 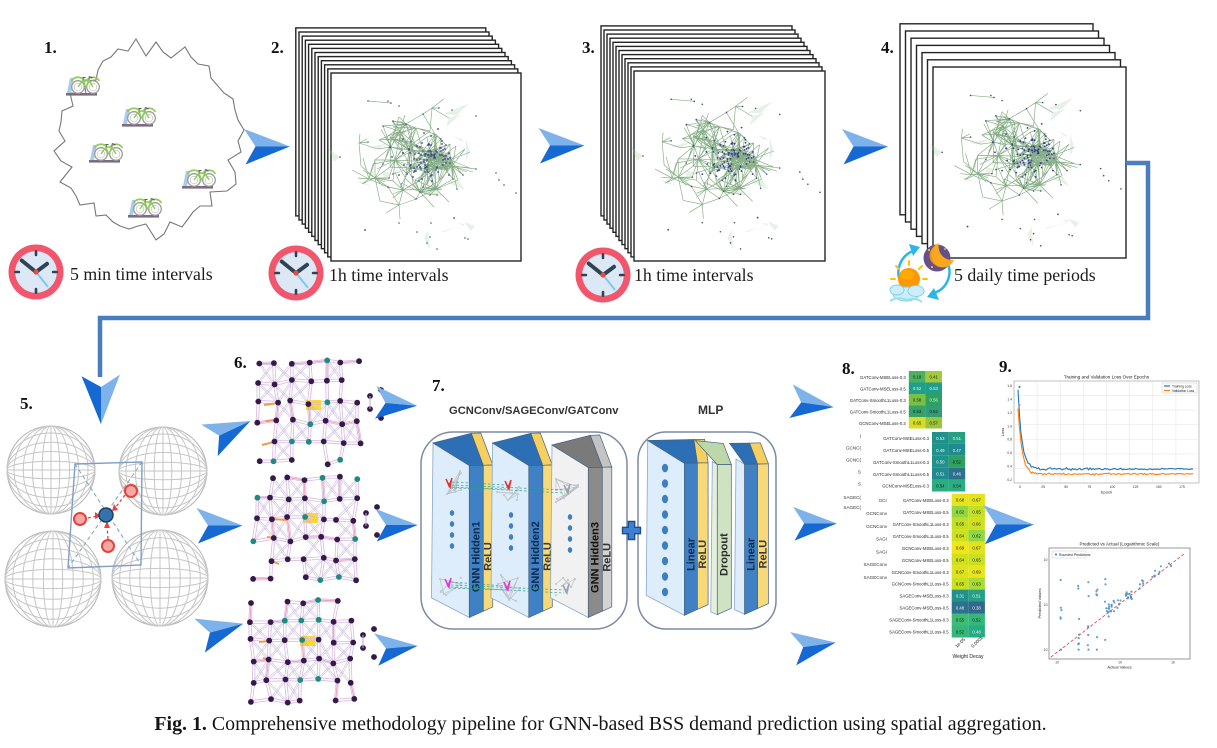 What do you see at coordinates (960, 500) in the screenshot?
I see `svg-text: 0.68` at bounding box center [960, 500].